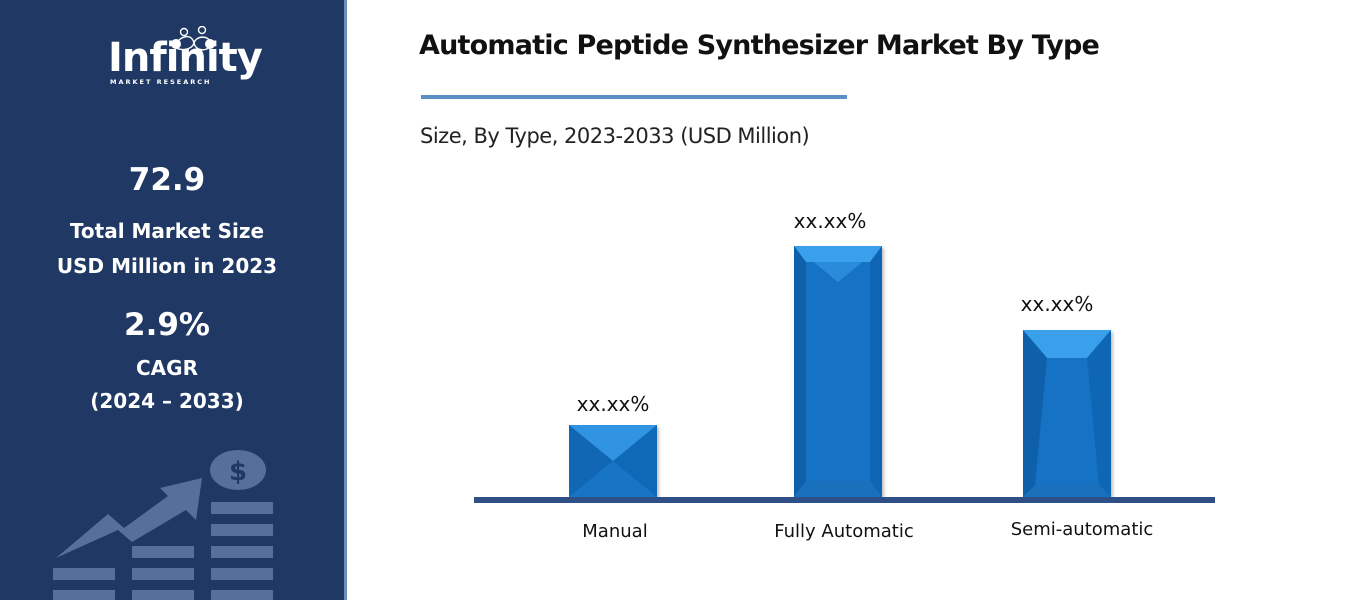 The height and width of the screenshot is (600, 1356). What do you see at coordinates (615, 531) in the screenshot?
I see `category-label-manual: Manual` at bounding box center [615, 531].